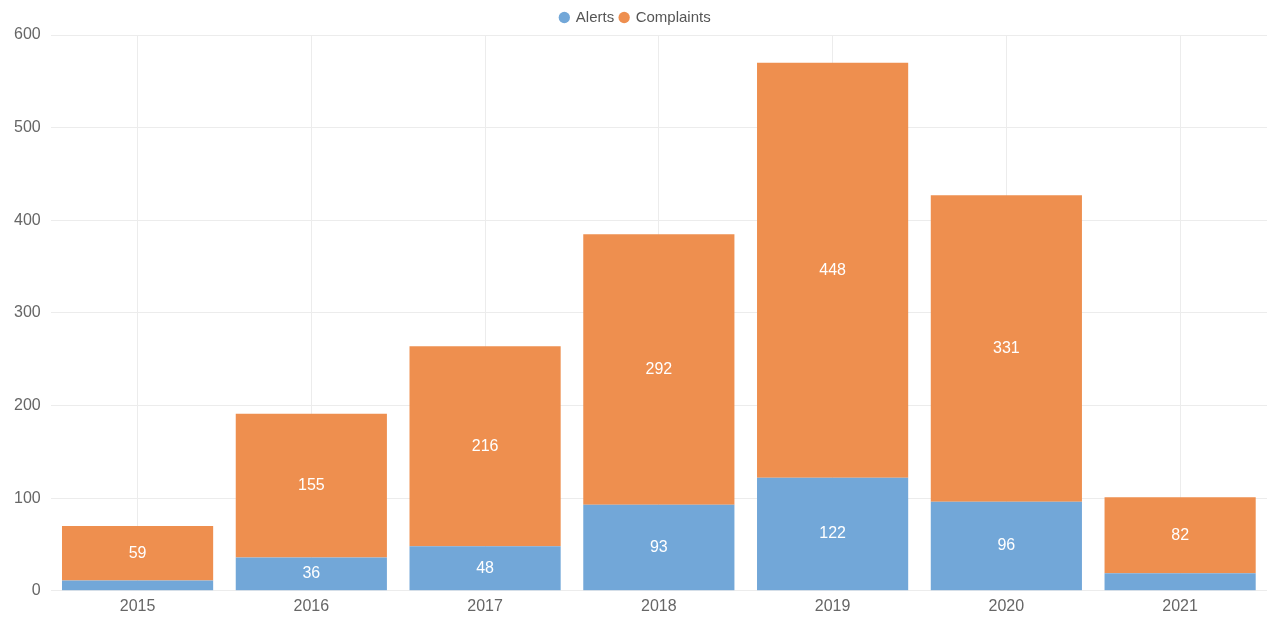 This screenshot has height=626, width=1267. Describe the element at coordinates (27, 34) in the screenshot. I see `y-tick-label: 600` at that location.